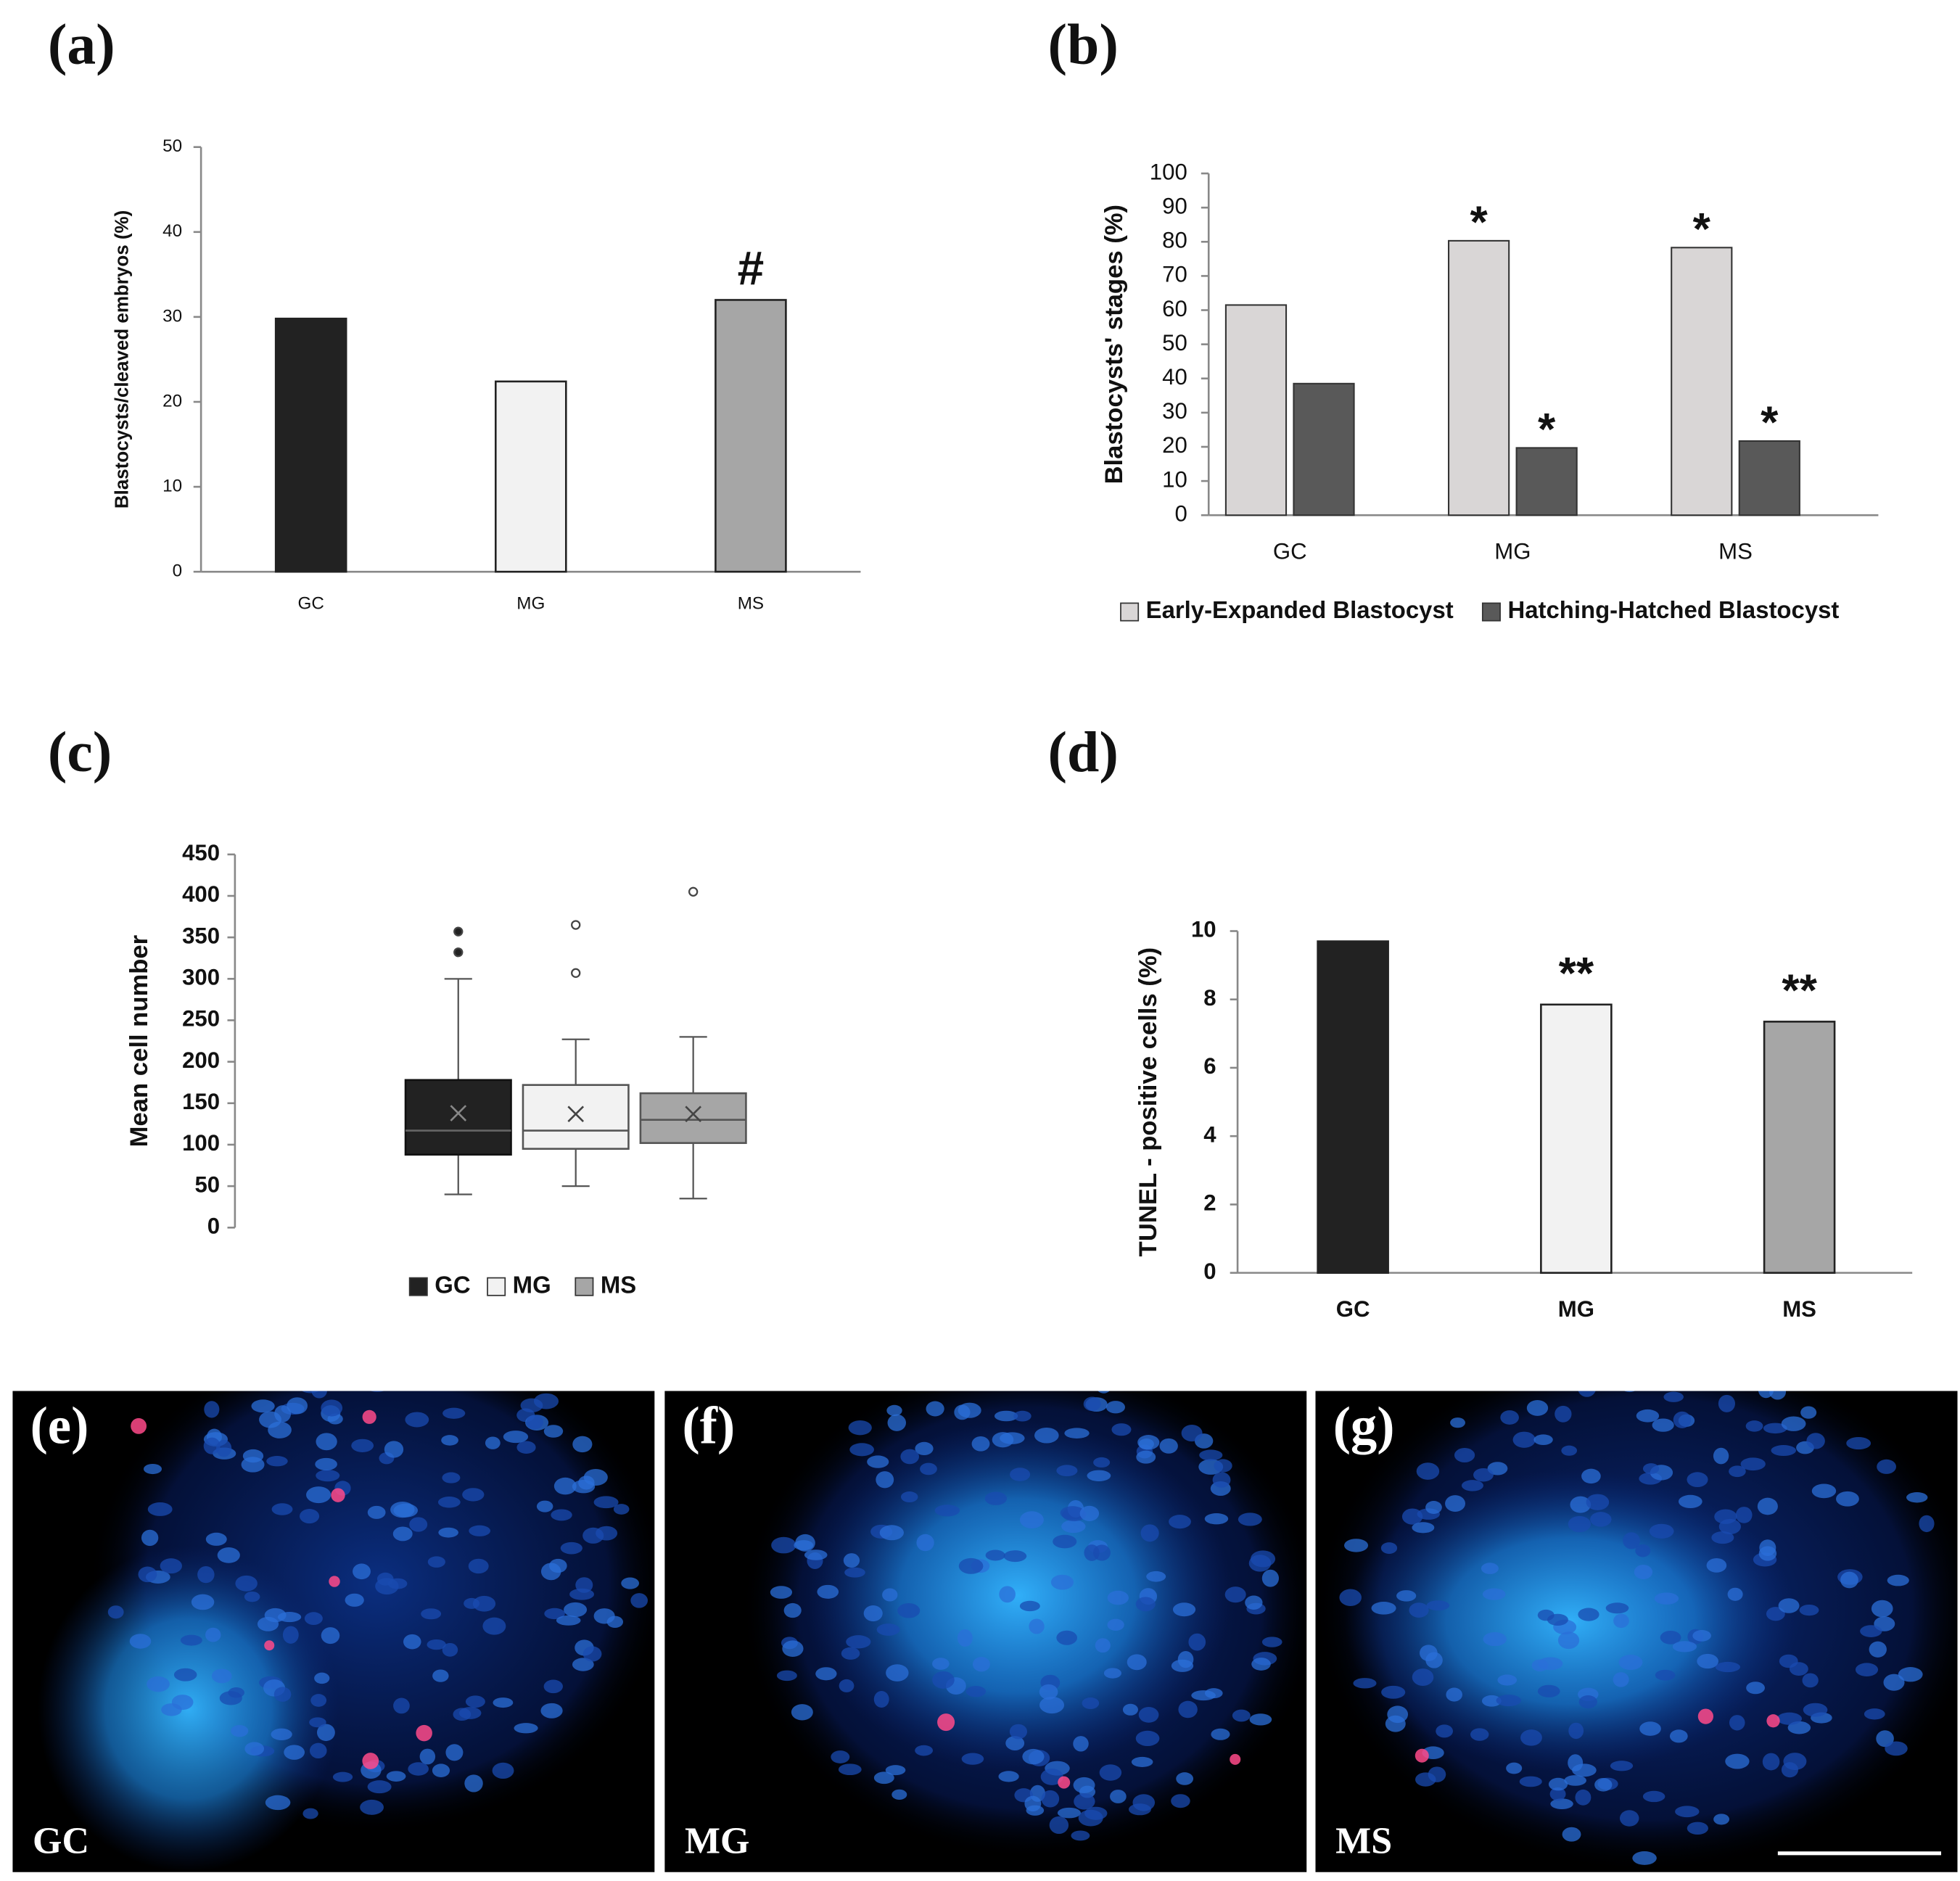  I want to click on outlier, so click(576, 973).